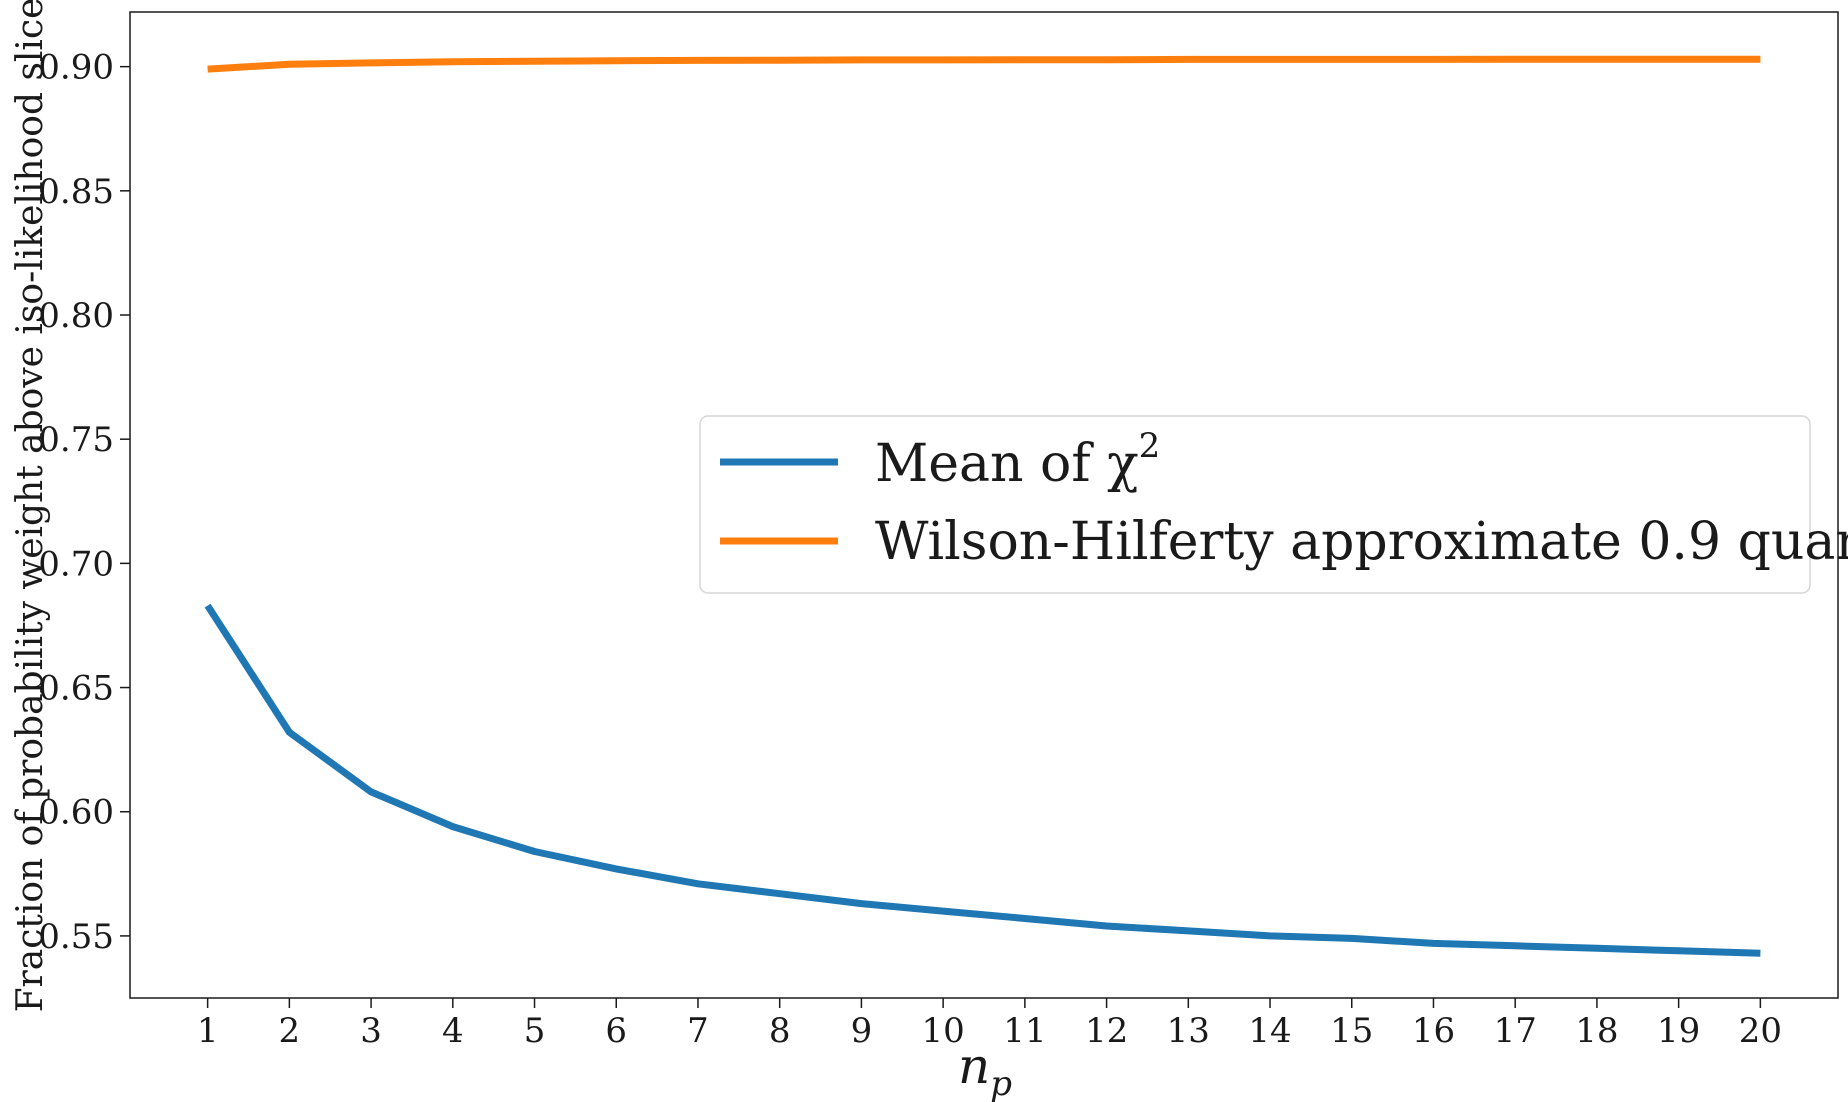  Describe the element at coordinates (1678, 1031) in the screenshot. I see `x-tick-label: 19` at that location.